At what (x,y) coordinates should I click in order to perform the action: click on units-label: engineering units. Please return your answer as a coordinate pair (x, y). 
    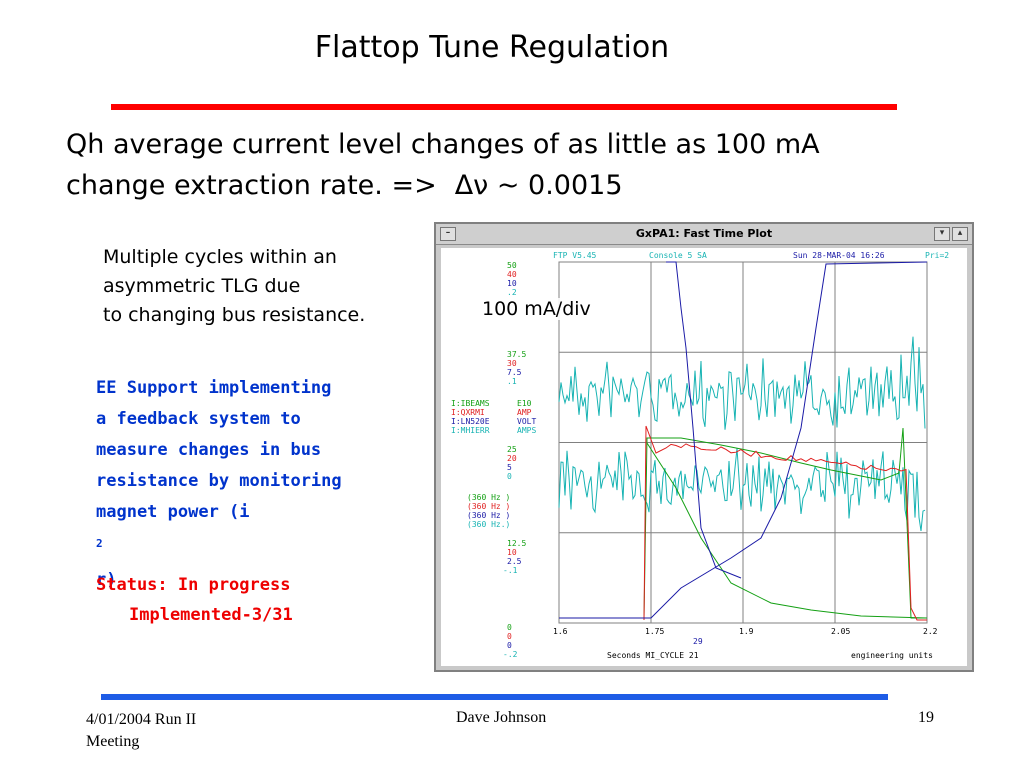
    Looking at the image, I should click on (892, 655).